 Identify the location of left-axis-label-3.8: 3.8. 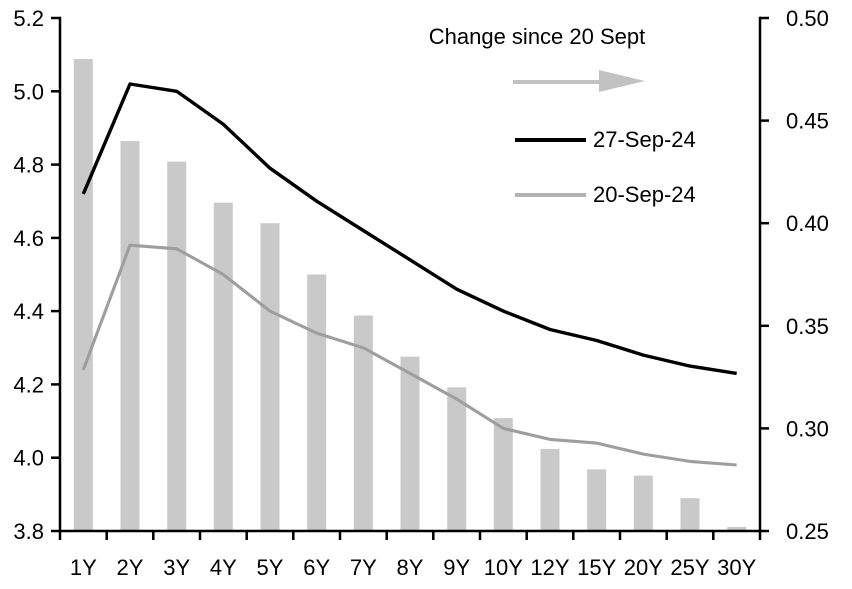
(28, 531).